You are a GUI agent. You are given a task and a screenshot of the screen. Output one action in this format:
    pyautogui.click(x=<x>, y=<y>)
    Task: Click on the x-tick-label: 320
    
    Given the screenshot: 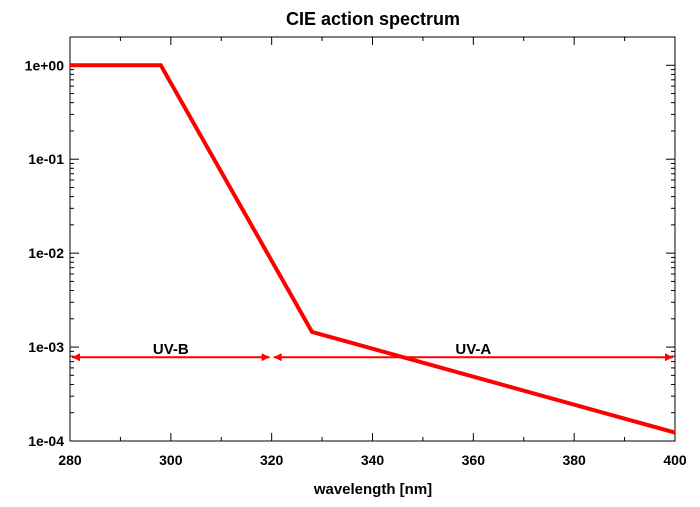 What is the action you would take?
    pyautogui.click(x=272, y=460)
    